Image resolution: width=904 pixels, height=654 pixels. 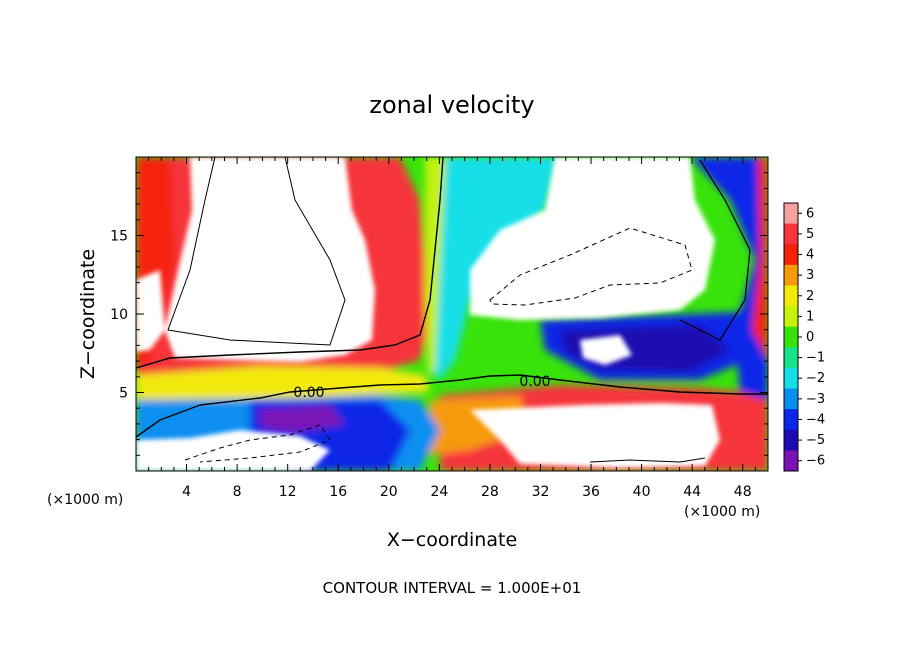 I want to click on zero-contour-line, so click(x=452, y=406).